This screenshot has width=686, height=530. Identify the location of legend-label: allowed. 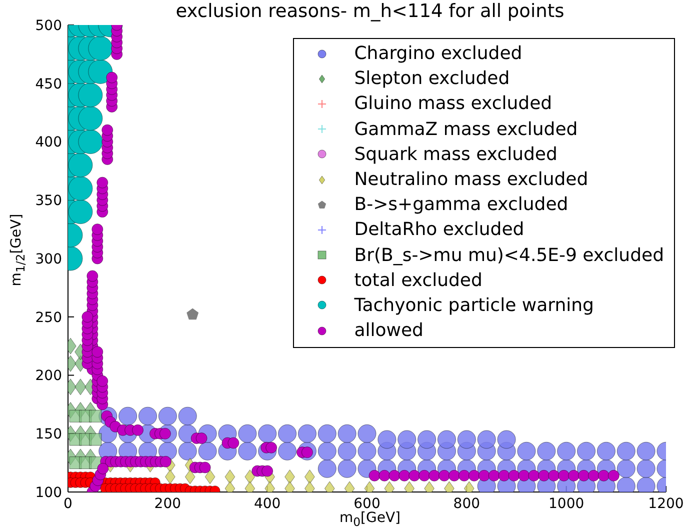
(389, 331).